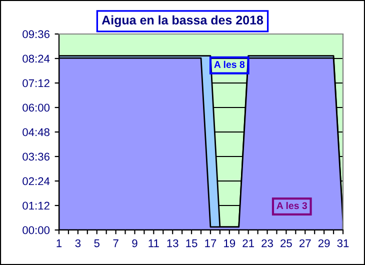  What do you see at coordinates (324, 243) in the screenshot?
I see `x-tick-label: 29` at bounding box center [324, 243].